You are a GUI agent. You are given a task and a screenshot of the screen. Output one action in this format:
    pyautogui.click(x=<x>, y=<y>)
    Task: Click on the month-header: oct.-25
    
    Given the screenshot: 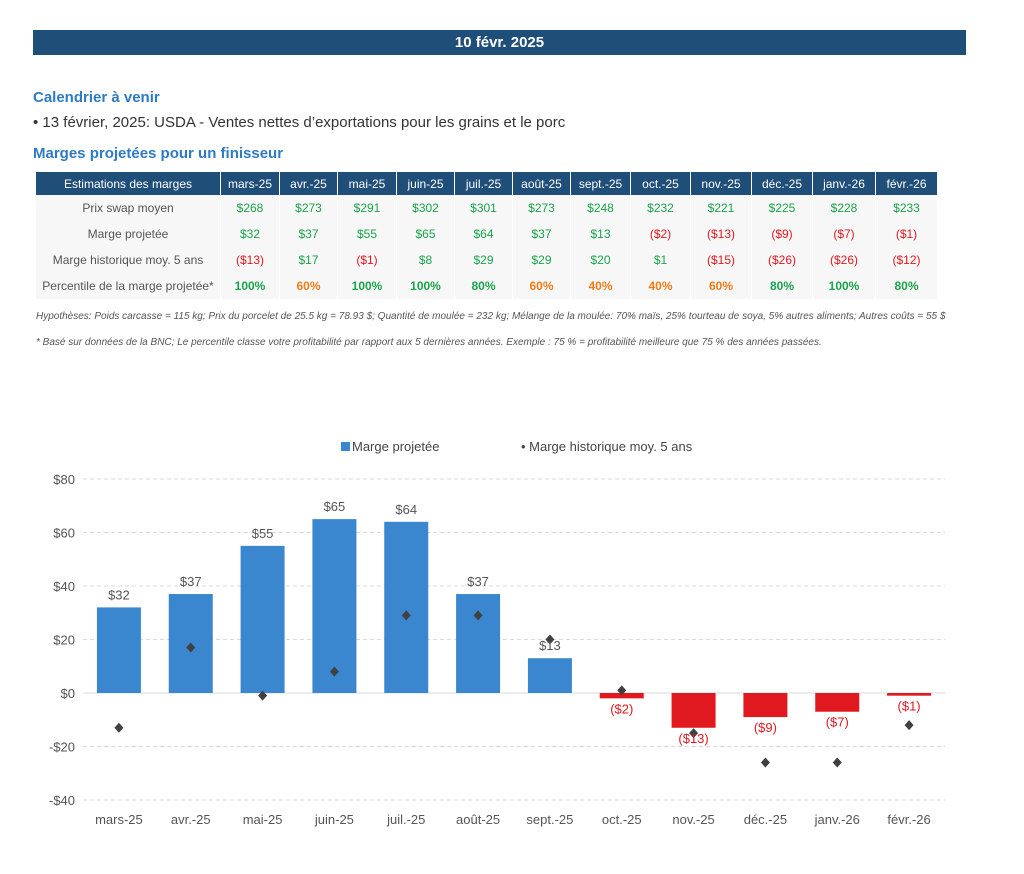 What is the action you would take?
    pyautogui.click(x=660, y=183)
    